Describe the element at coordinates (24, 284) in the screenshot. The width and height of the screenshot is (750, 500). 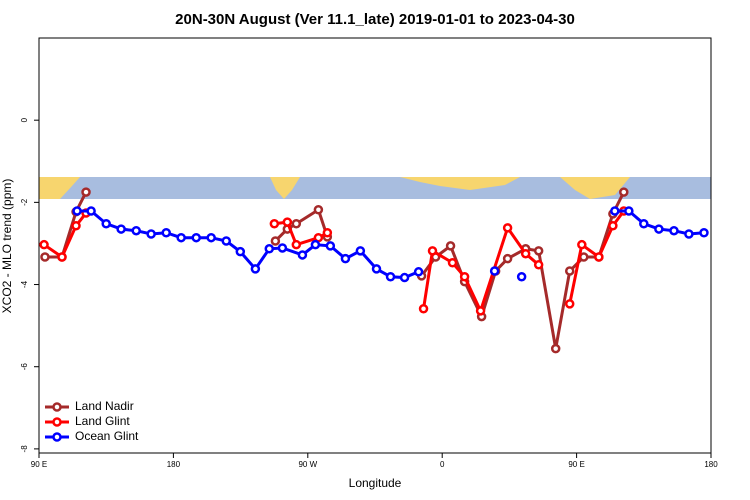
I see `y-tick-label: -4` at that location.